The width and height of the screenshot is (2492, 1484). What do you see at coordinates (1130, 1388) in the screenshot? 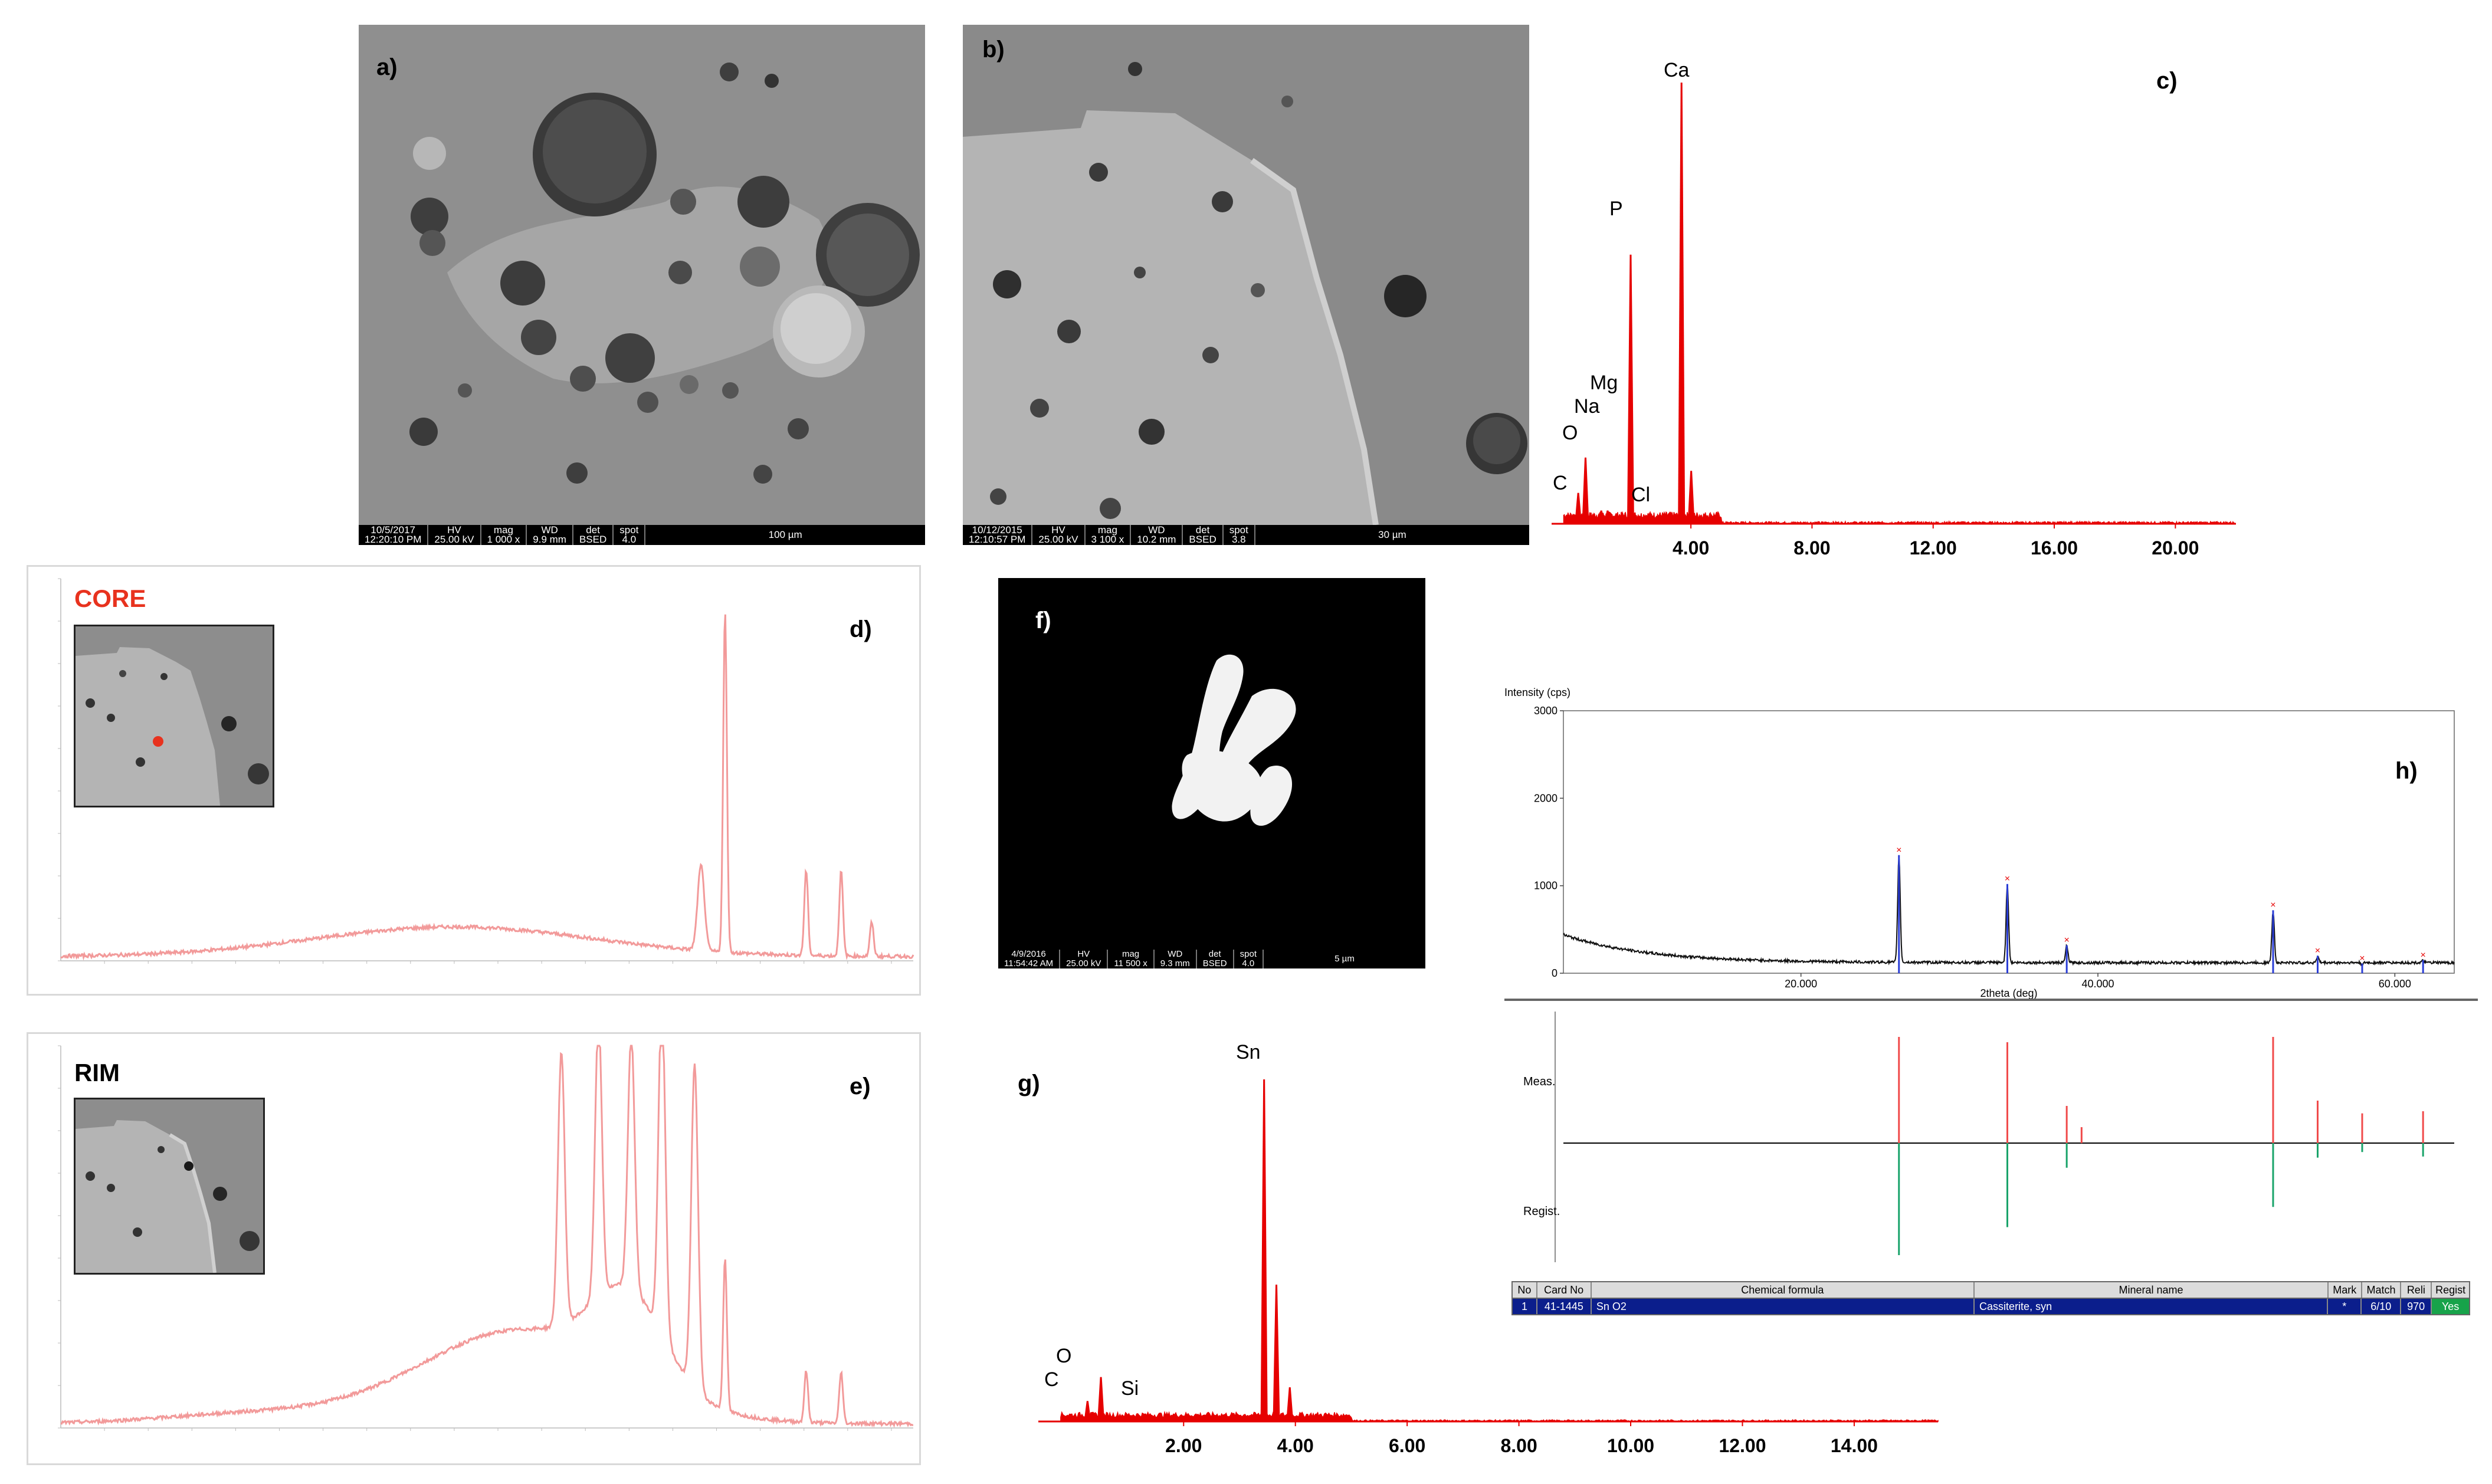
I see `peak-label: Si` at bounding box center [1130, 1388].